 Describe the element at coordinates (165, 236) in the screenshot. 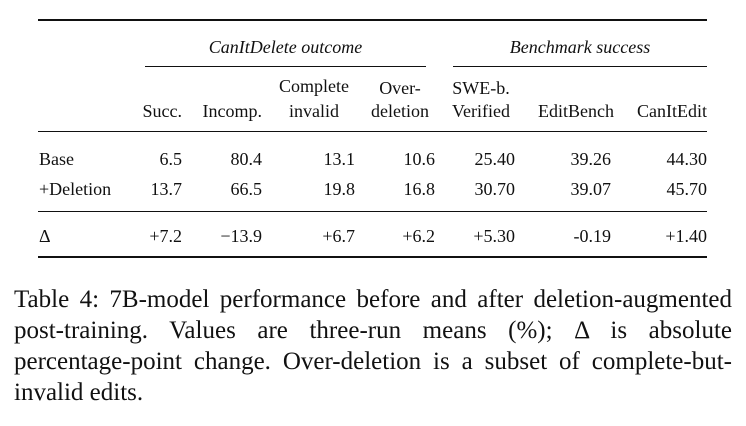

I see `cell-delta-succ: +7.2` at that location.